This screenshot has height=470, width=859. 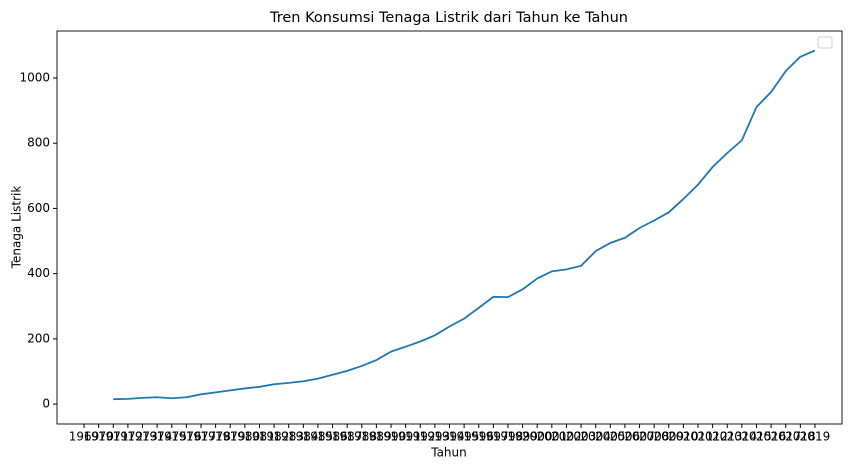 I want to click on x-tick-label: 2007, so click(x=639, y=437).